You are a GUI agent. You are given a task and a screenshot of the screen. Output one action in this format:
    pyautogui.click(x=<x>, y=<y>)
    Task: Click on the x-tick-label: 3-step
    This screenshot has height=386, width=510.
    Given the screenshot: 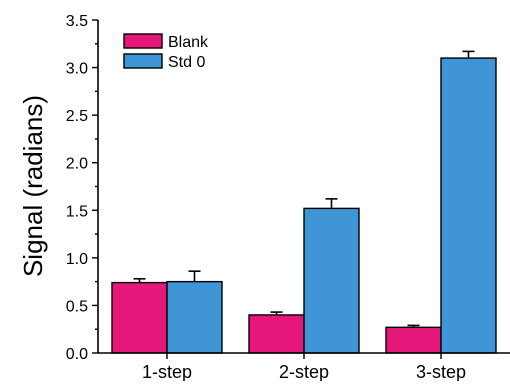 What is the action you would take?
    pyautogui.click(x=441, y=371)
    